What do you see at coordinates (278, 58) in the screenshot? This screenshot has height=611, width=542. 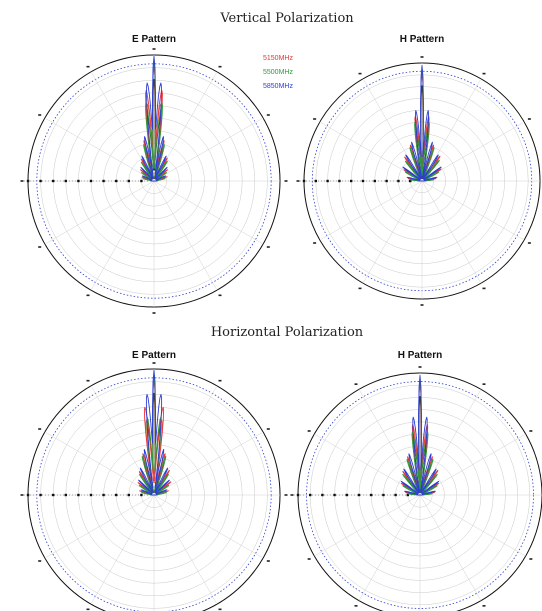 I see `legend-entry-5150mhz: 5150MHz` at bounding box center [278, 58].